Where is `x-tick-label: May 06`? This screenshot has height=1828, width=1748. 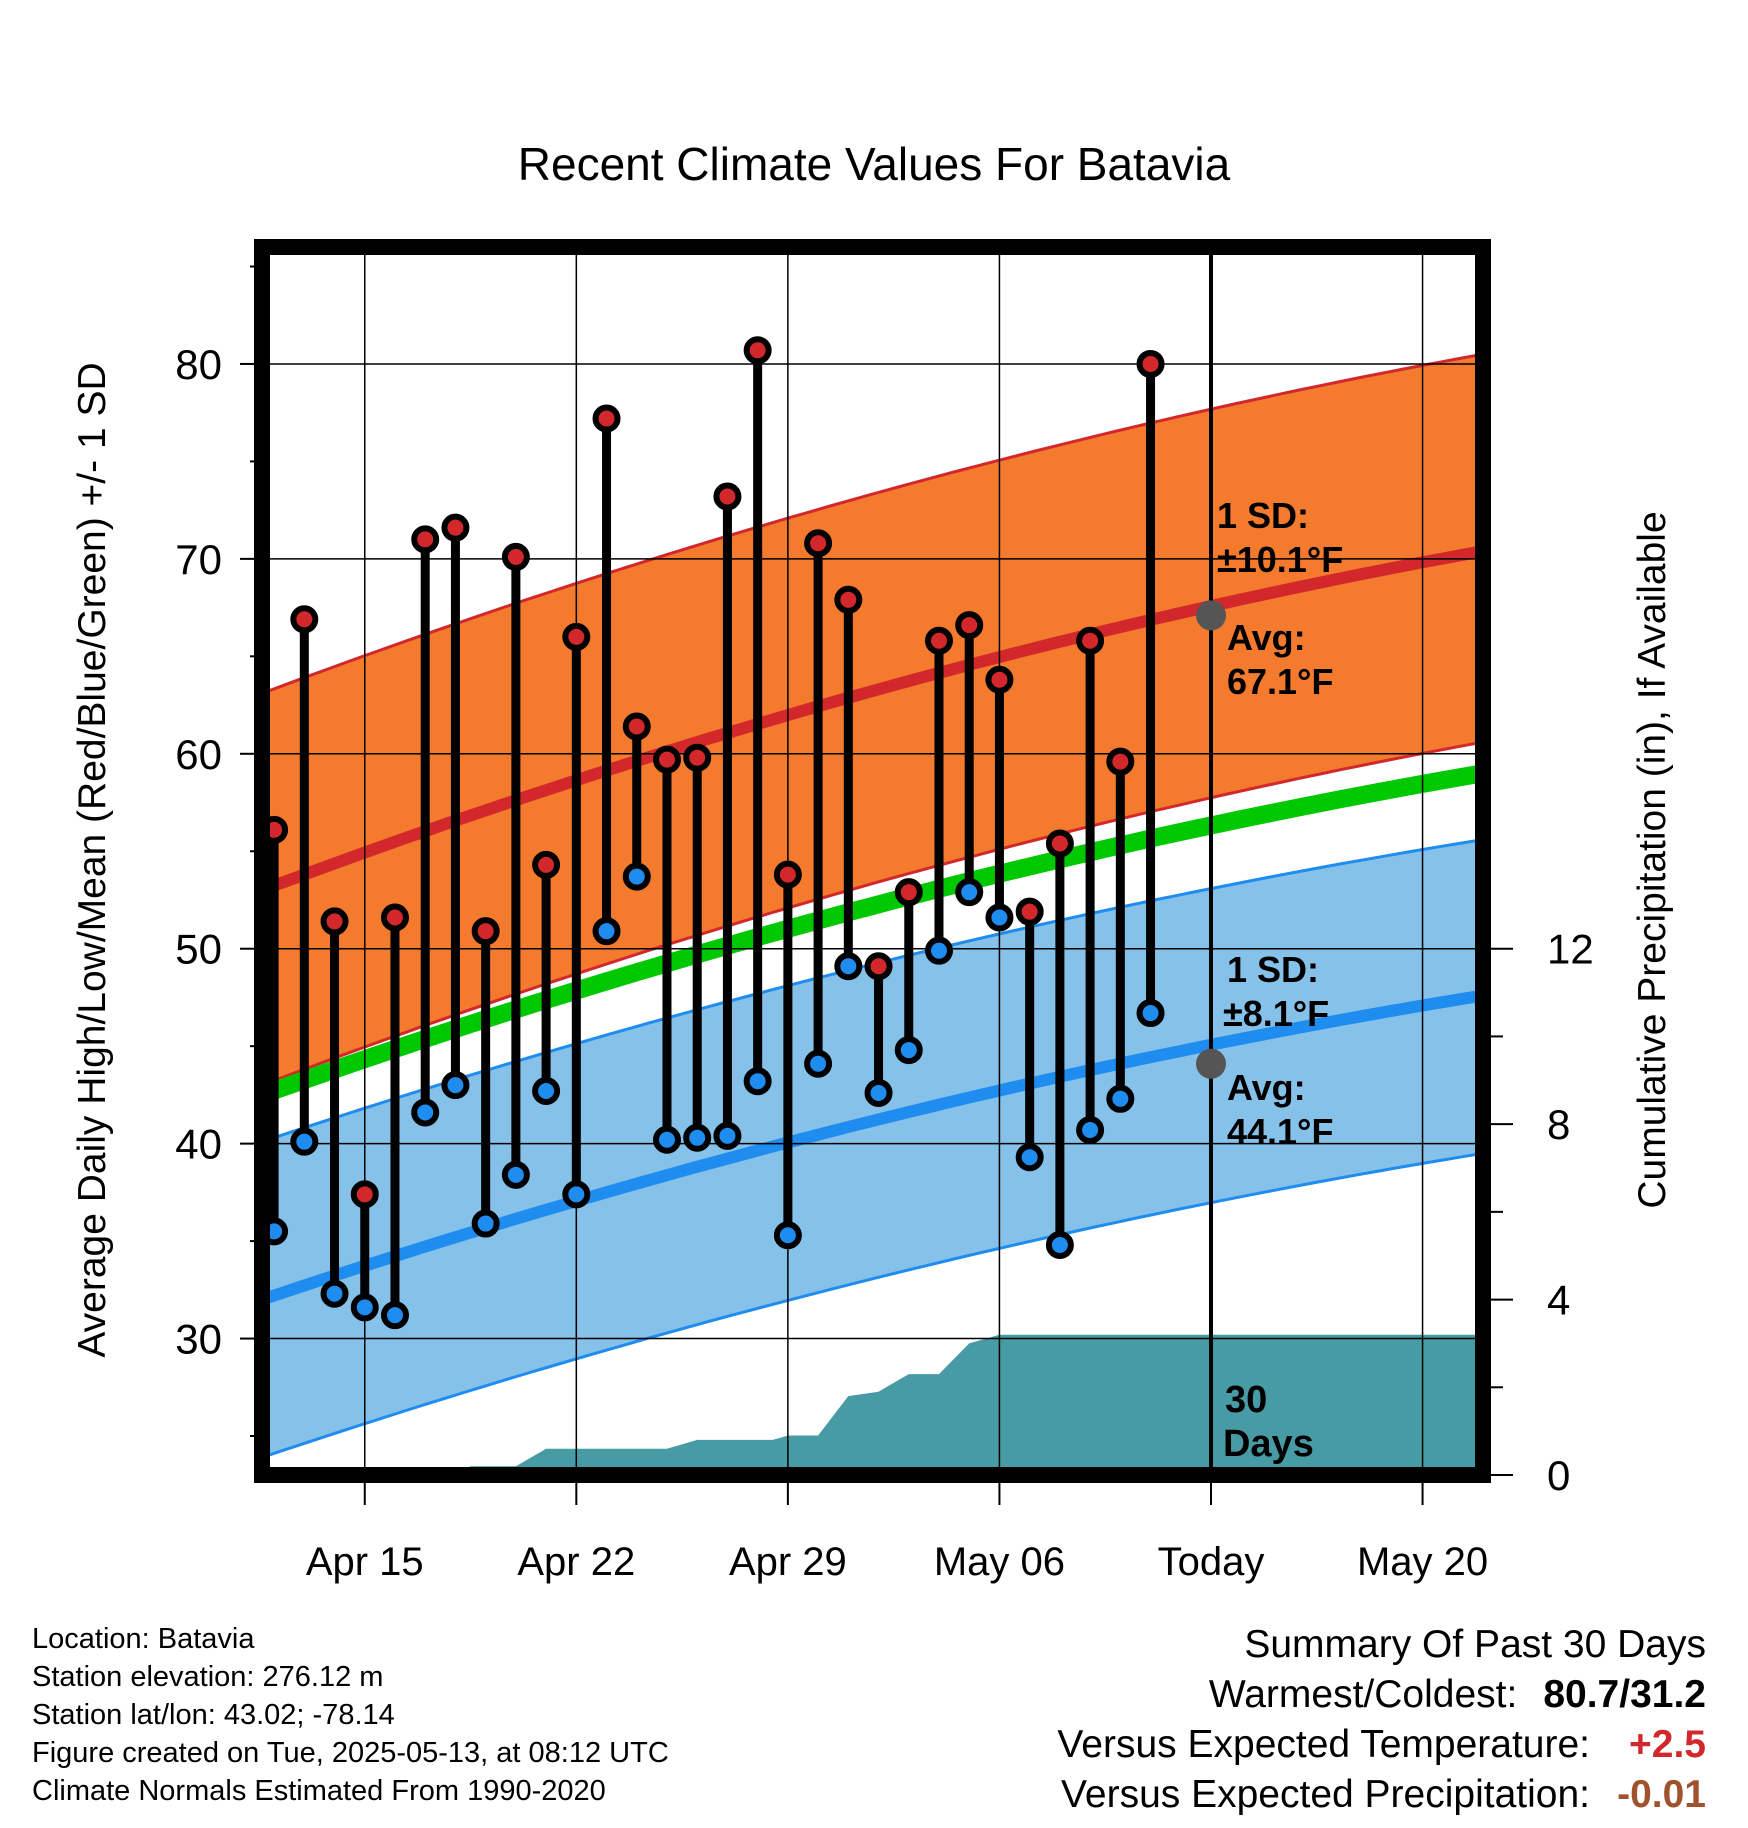 x-tick-label: May 06 is located at coordinates (999, 1562).